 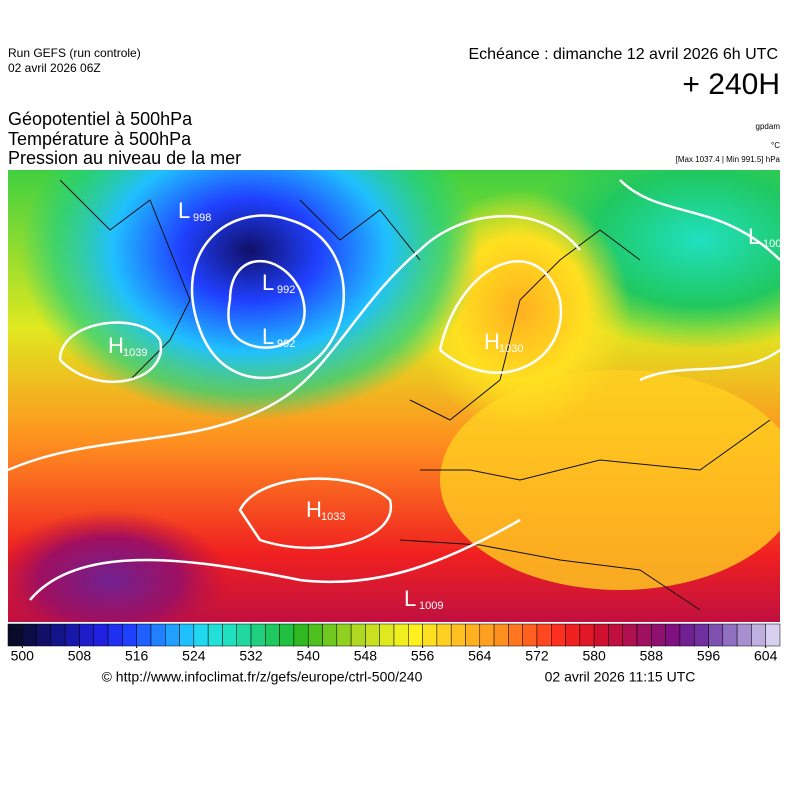 I want to click on colorbar-label: 540, so click(x=309, y=656).